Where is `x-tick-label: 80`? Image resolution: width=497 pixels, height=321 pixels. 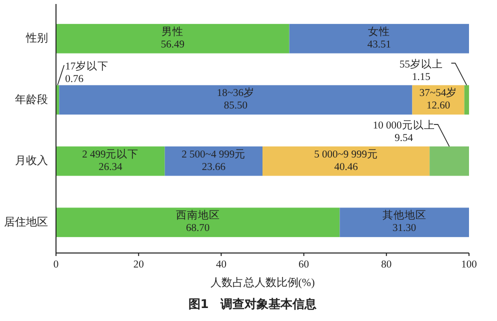
x-tick-label: 80 is located at coordinates (386, 265).